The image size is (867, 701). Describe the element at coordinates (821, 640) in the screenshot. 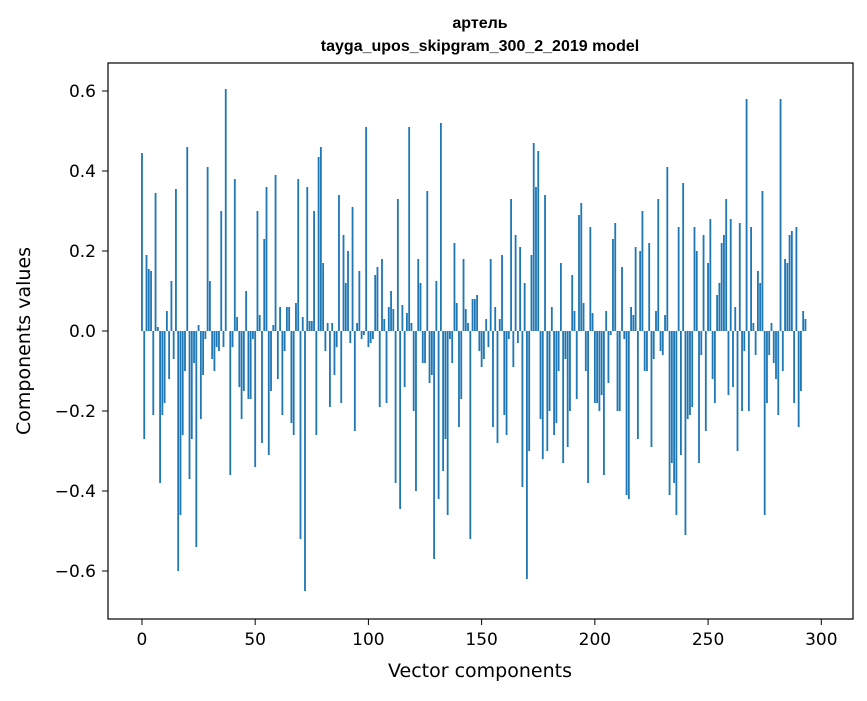

I see `x-tick-label: 300` at that location.